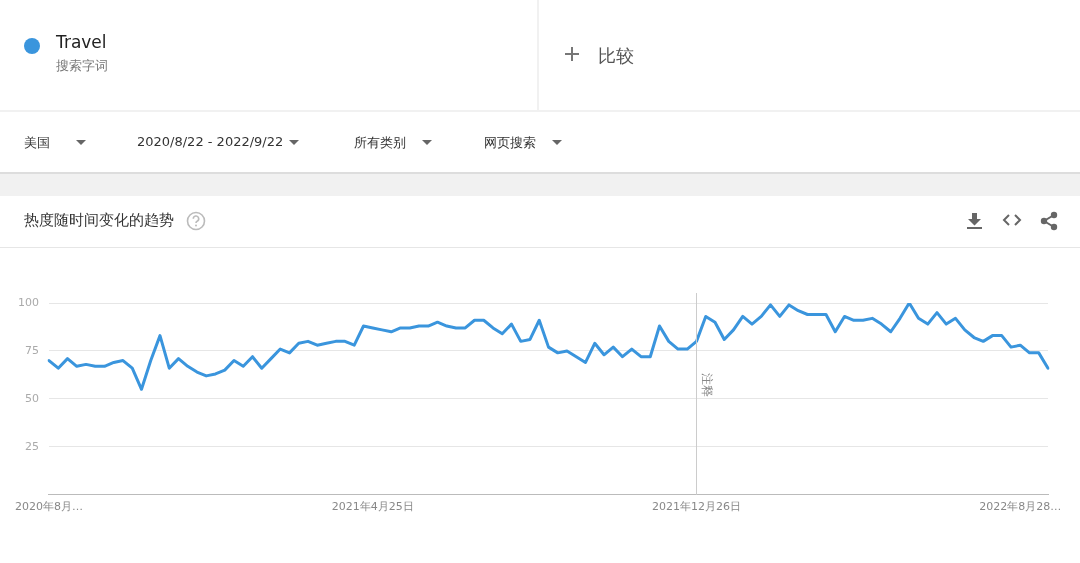 The height and width of the screenshot is (563, 1080). Describe the element at coordinates (37, 143) in the screenshot. I see `text: 美国` at that location.